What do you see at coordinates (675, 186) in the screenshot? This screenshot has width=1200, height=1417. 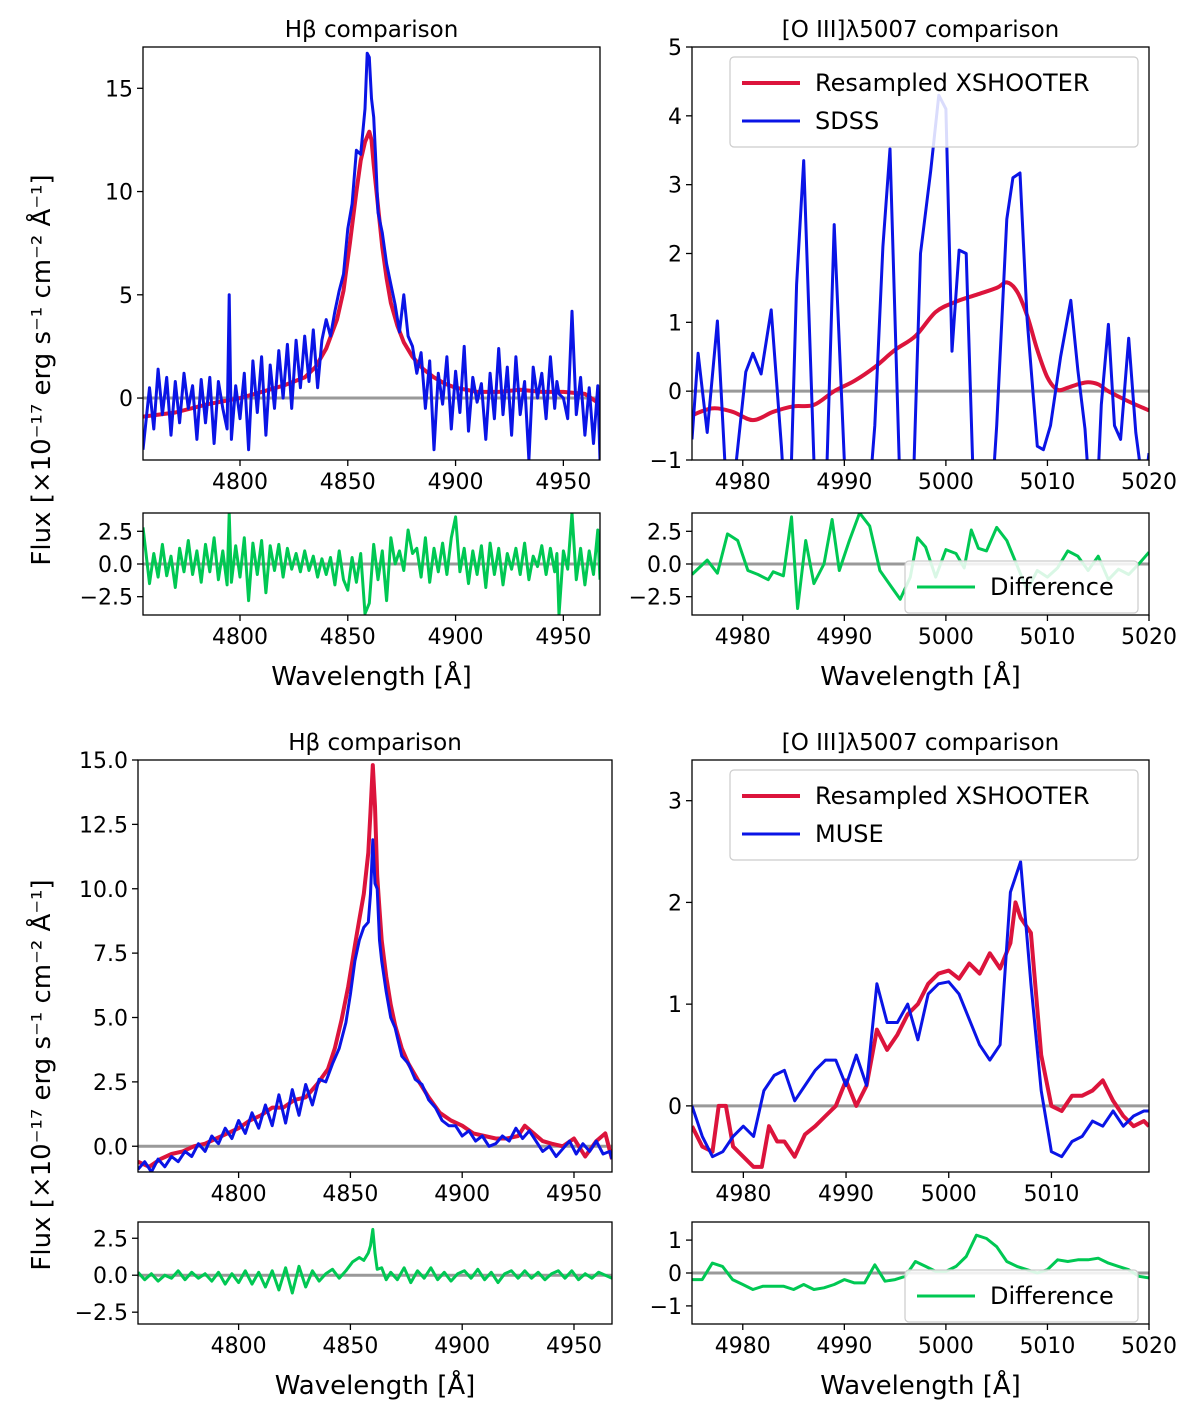 I see `y-tick-label: 3` at bounding box center [675, 186].